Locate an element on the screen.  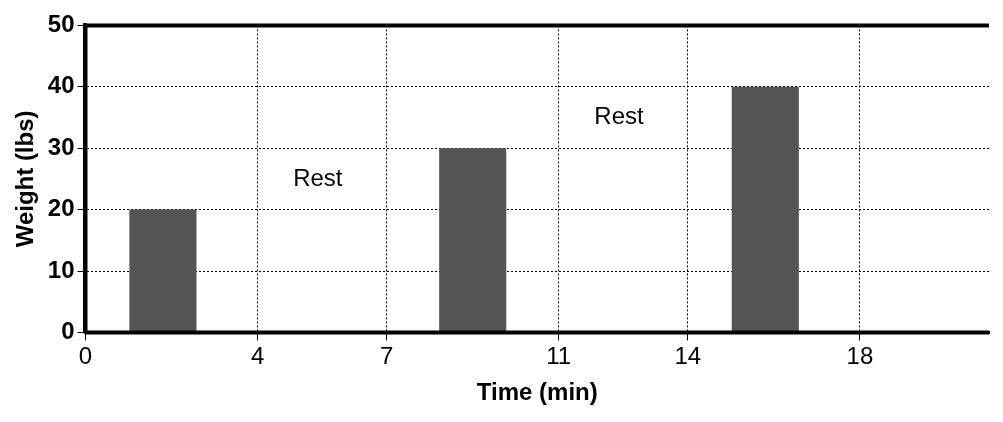
x-tick-label: 4 is located at coordinates (257, 356).